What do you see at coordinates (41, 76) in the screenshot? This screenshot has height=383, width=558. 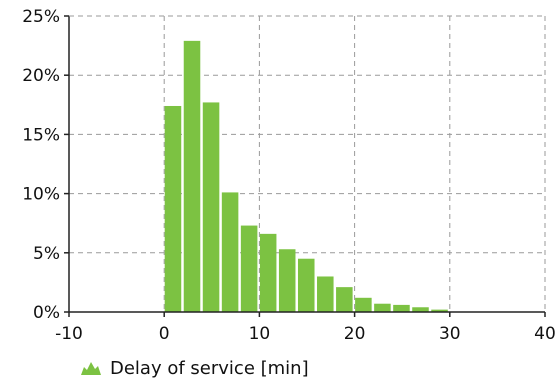 I see `y-tick-label: 20%` at bounding box center [41, 76].